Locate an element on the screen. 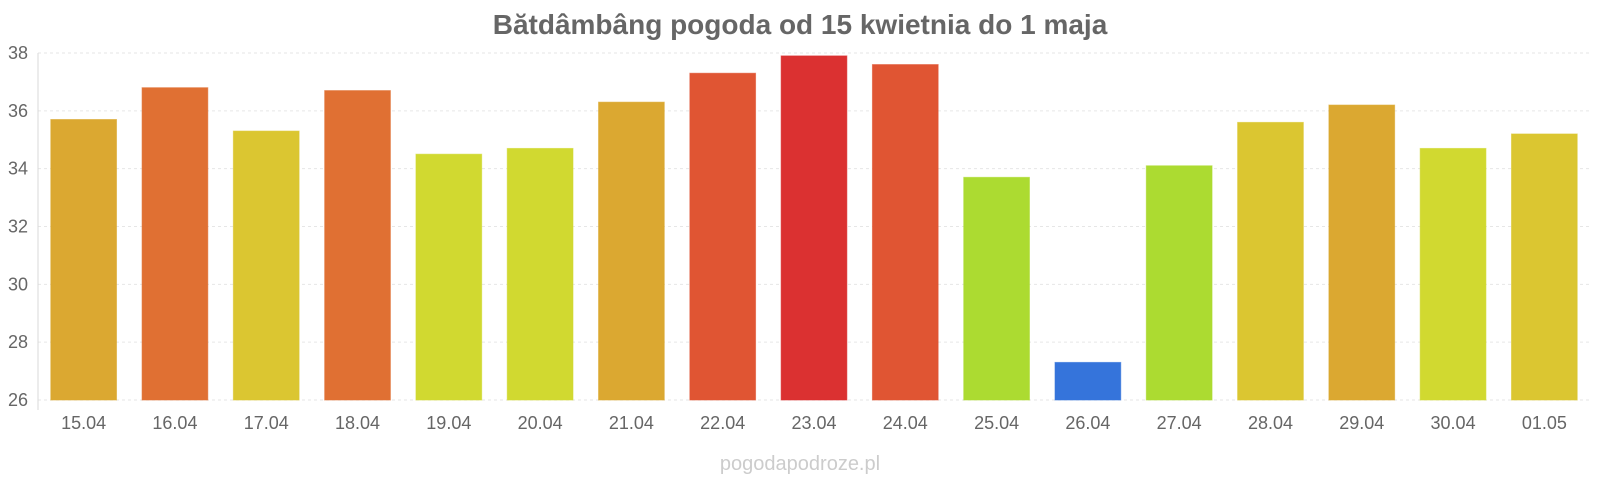 The height and width of the screenshot is (480, 1600). bar-22.04 is located at coordinates (723, 236).